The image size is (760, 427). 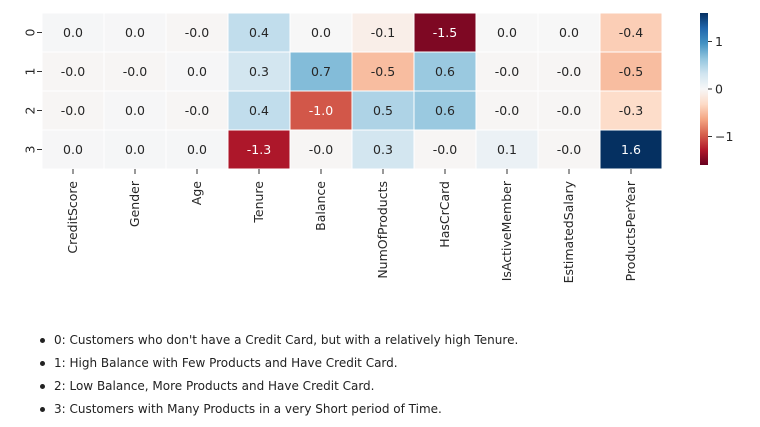 I want to click on heatmap-cell-r0-c1, so click(x=135, y=32).